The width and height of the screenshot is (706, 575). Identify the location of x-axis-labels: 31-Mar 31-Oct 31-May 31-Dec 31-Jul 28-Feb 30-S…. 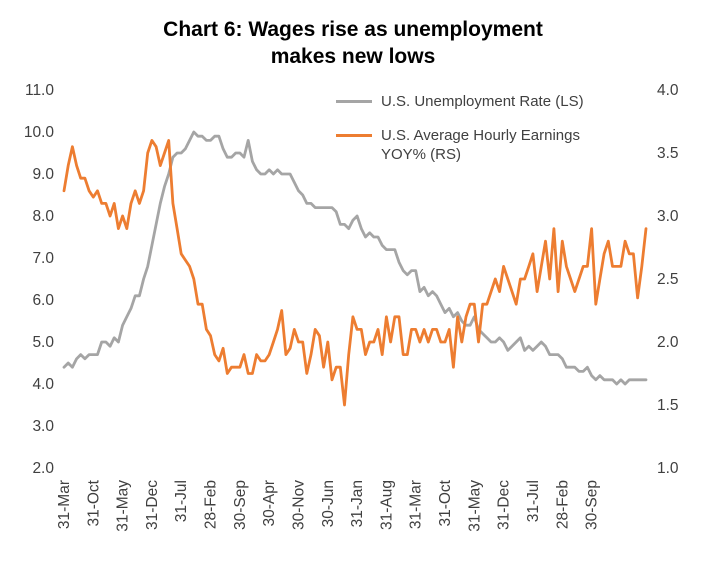
(328, 505).